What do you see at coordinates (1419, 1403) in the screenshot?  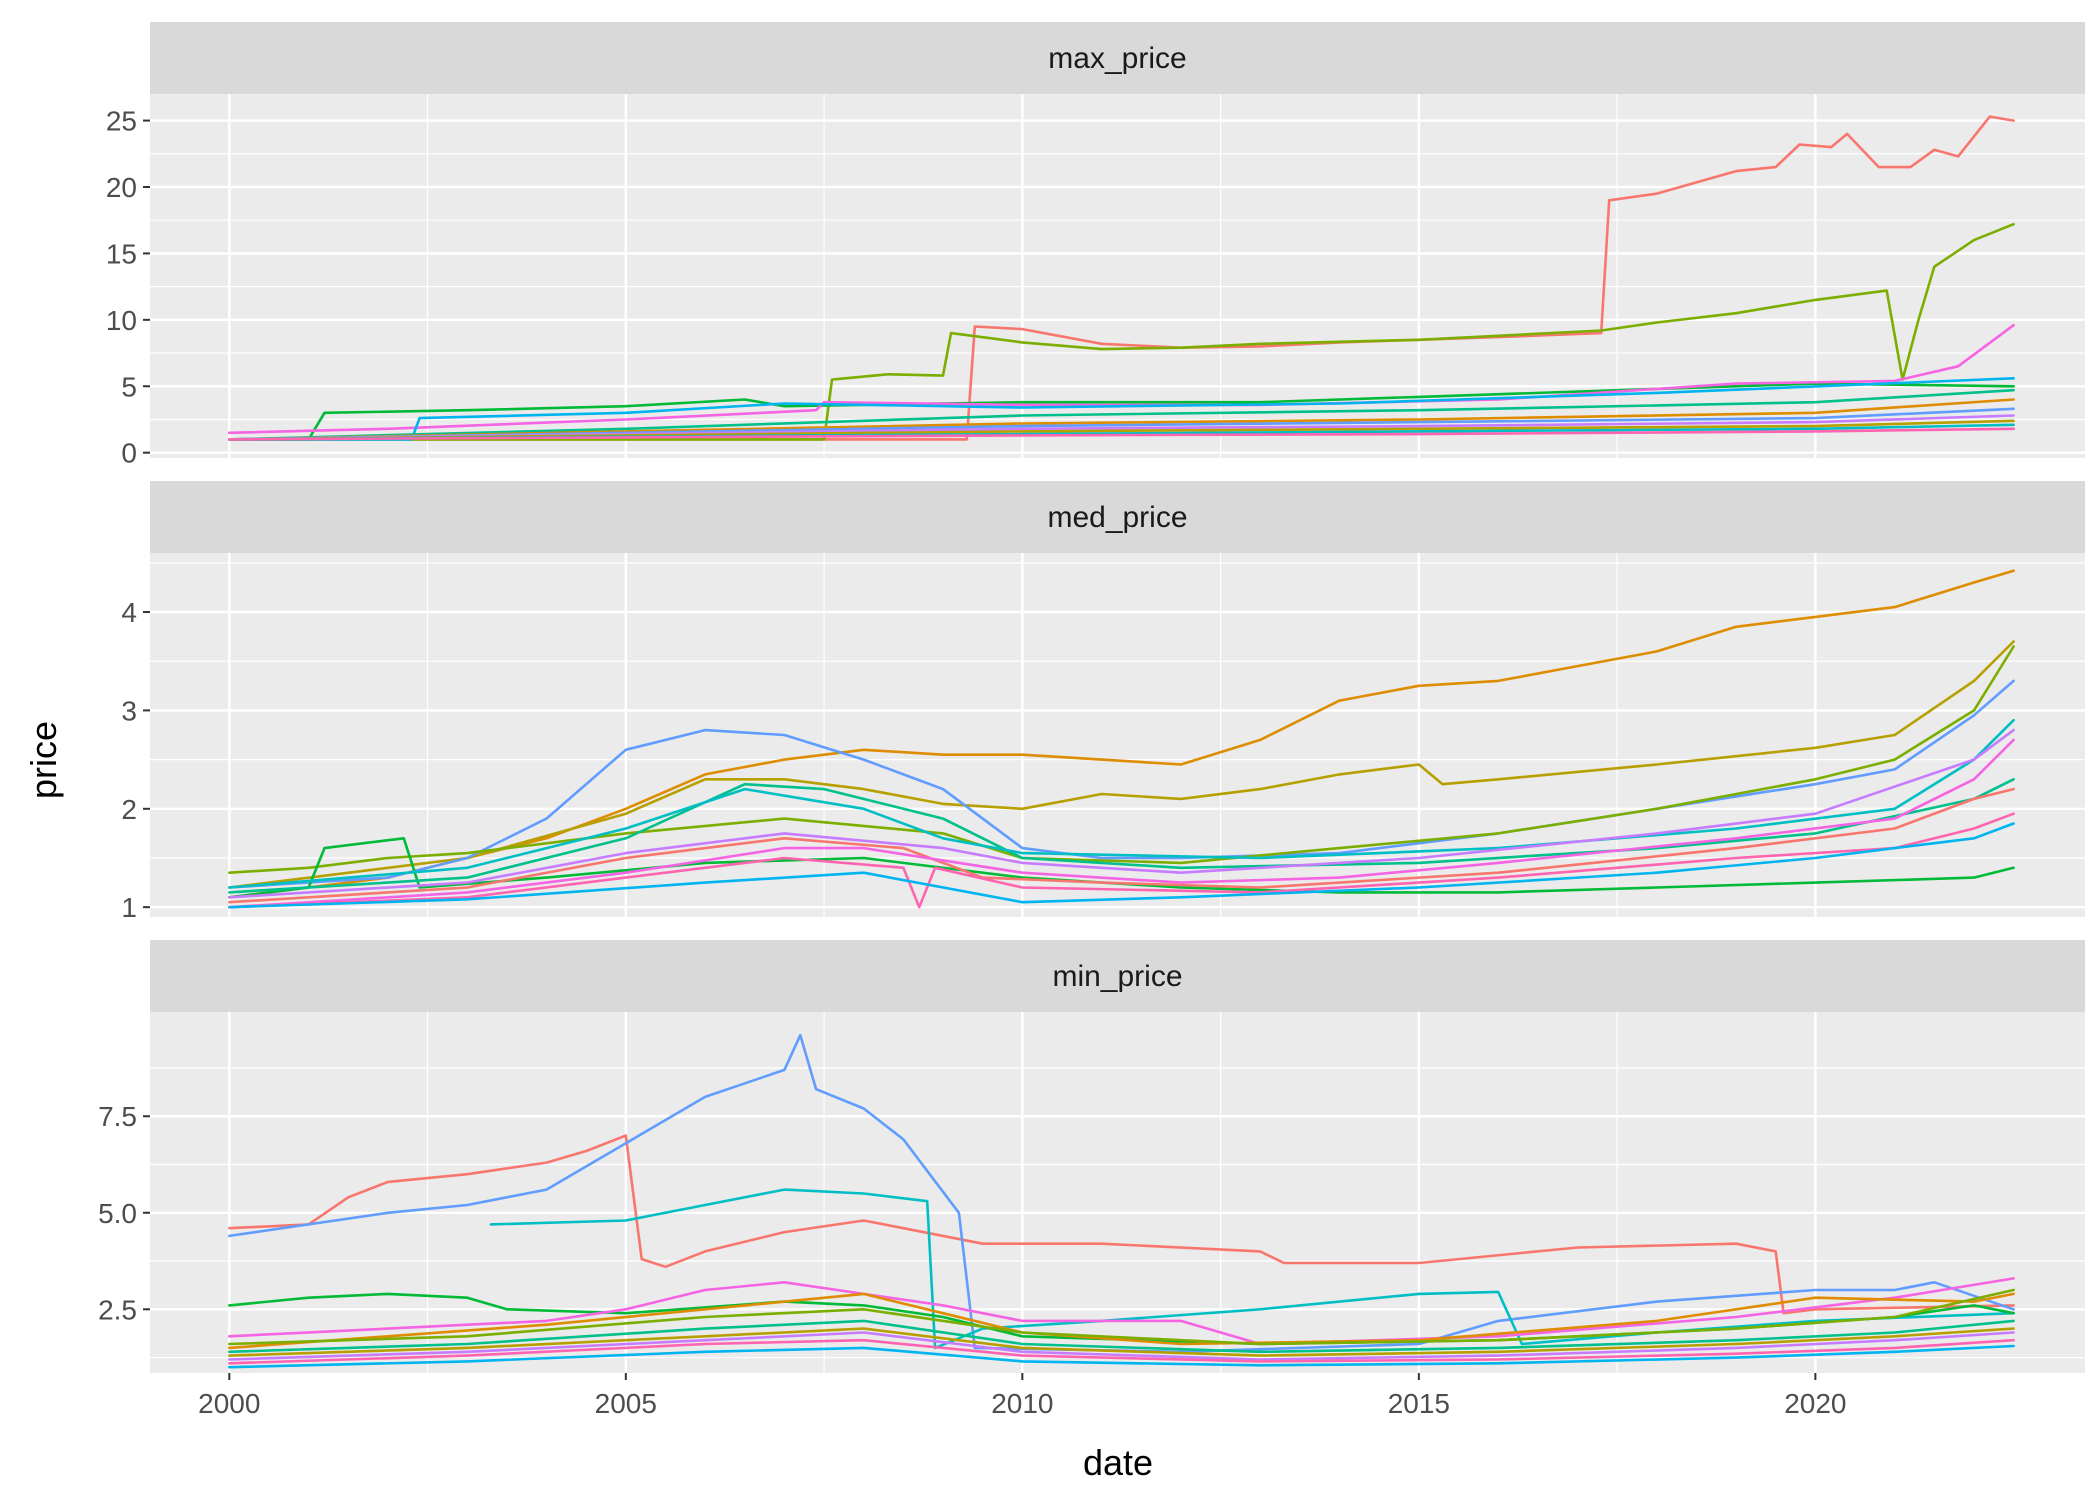 I see `x-tick-label: 2015` at bounding box center [1419, 1403].